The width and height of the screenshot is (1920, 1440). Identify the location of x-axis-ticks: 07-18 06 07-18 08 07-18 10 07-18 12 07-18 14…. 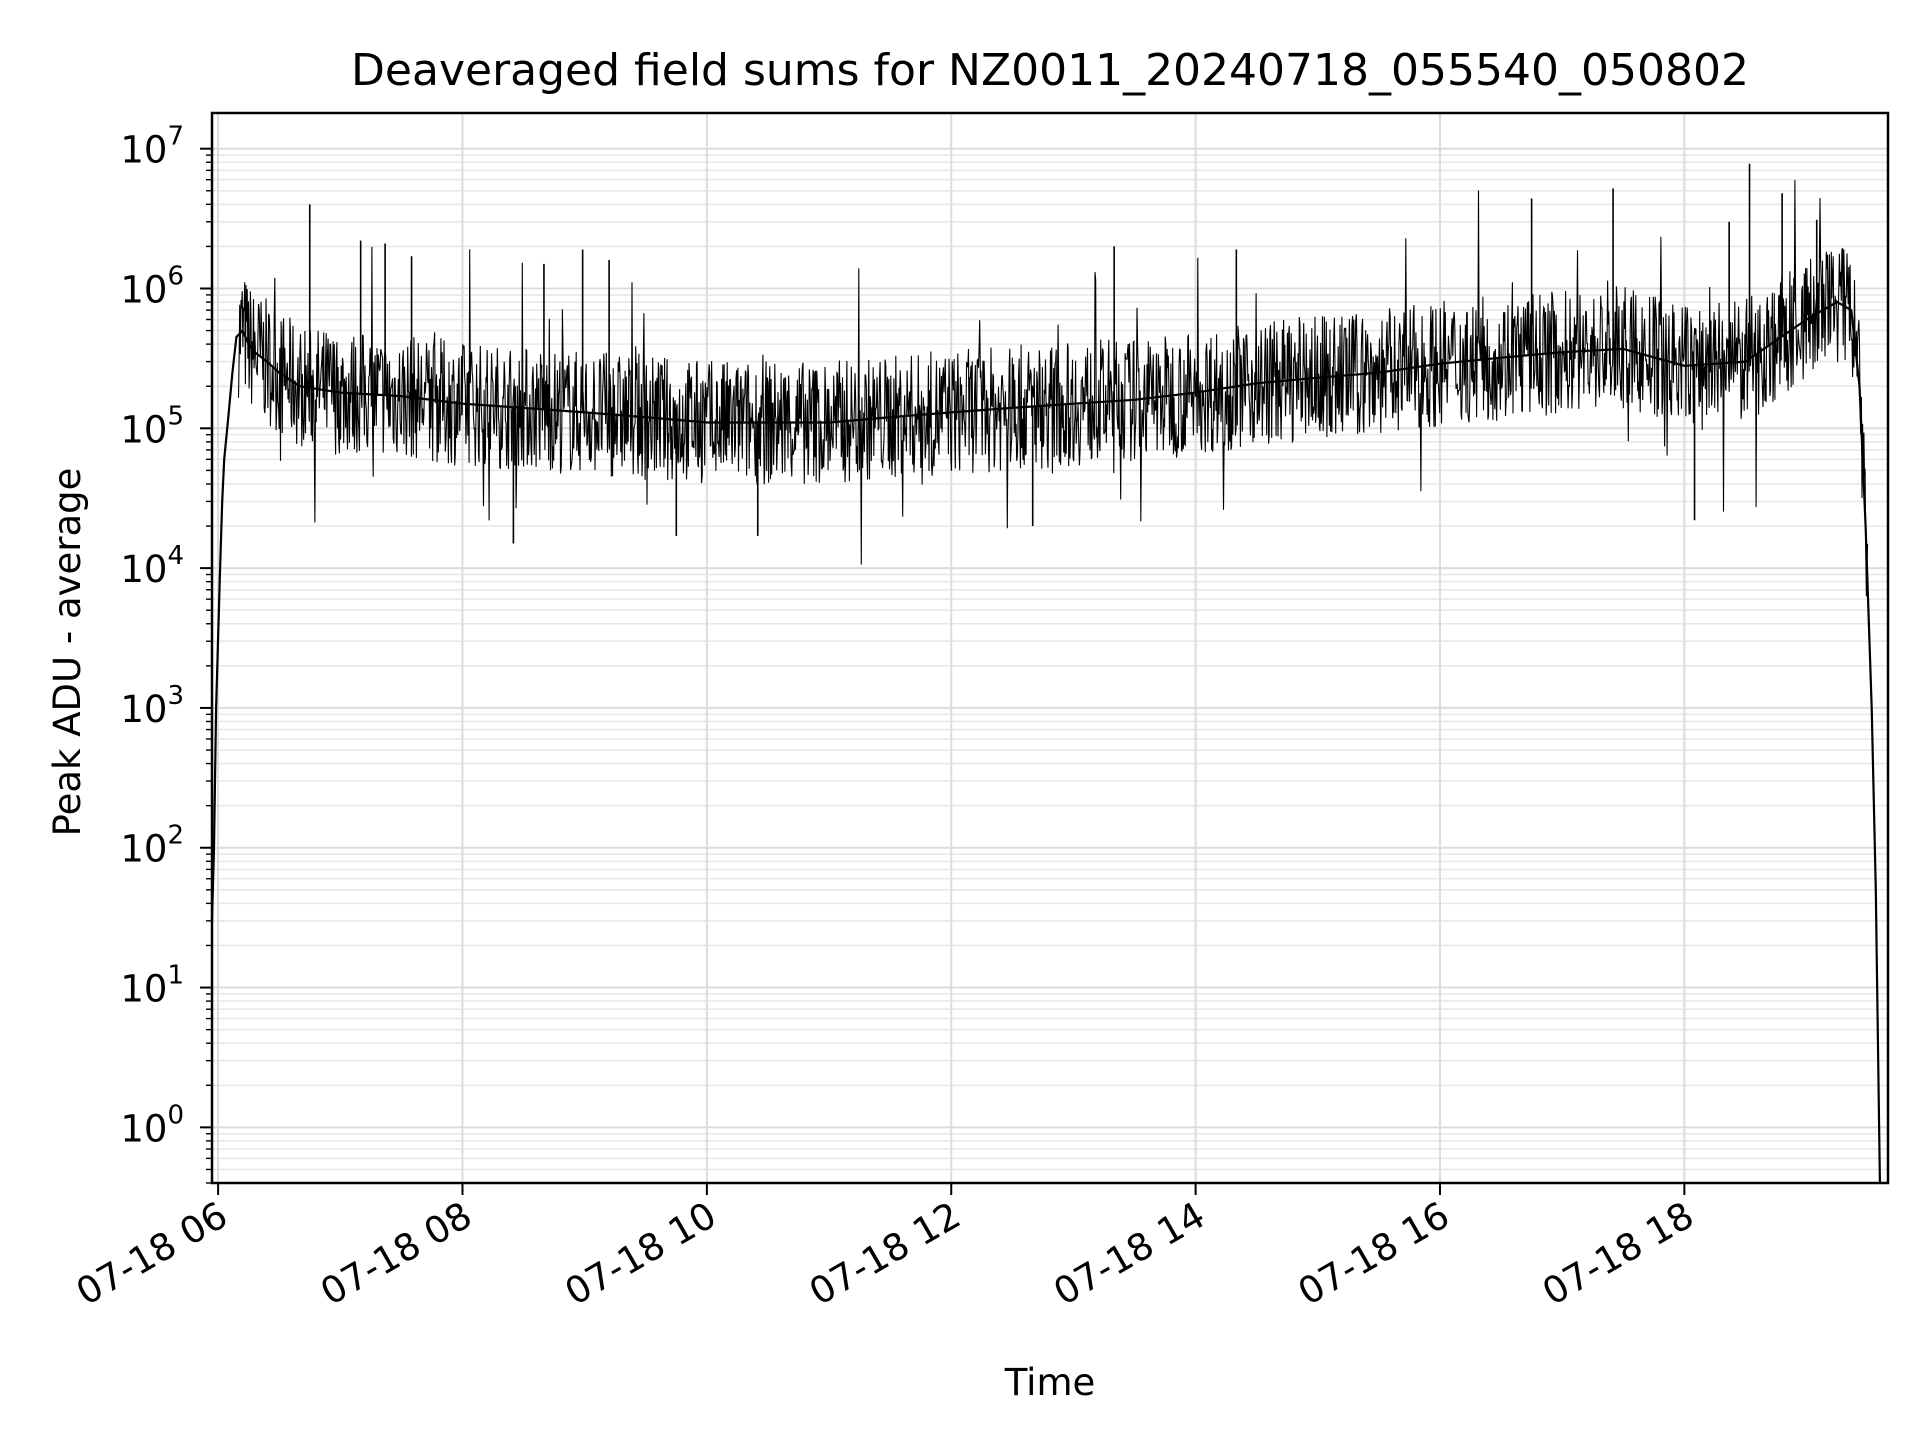
(885, 1248).